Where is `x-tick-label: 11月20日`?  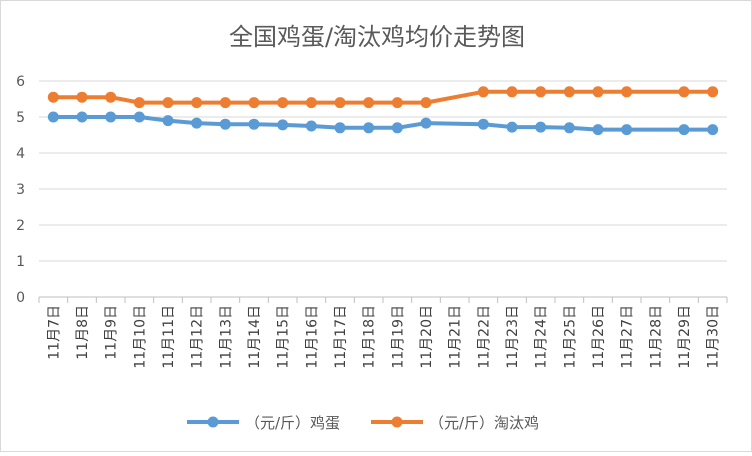 x-tick-label: 11月20日 is located at coordinates (427, 337).